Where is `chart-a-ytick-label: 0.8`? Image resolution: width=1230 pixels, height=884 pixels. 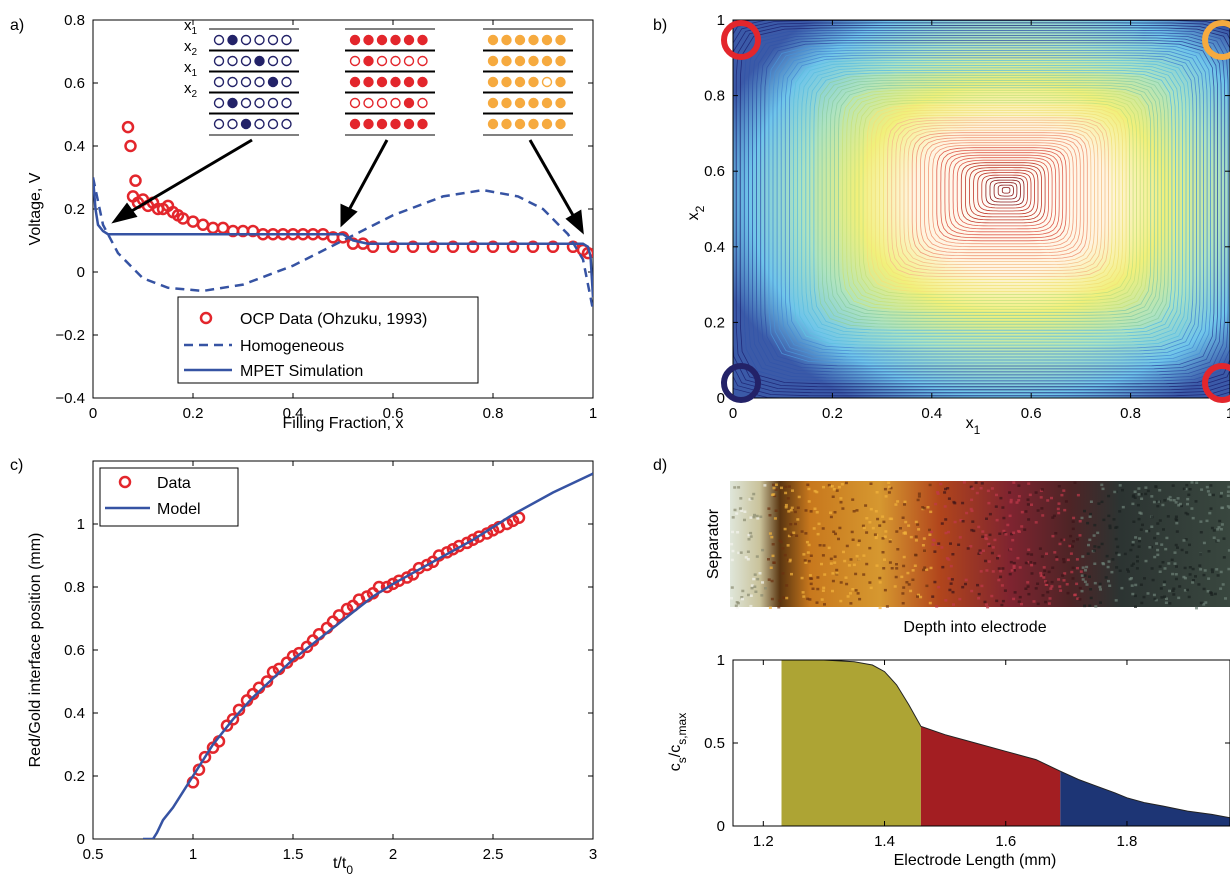
chart-a-ytick-label: 0.8 is located at coordinates (74, 20).